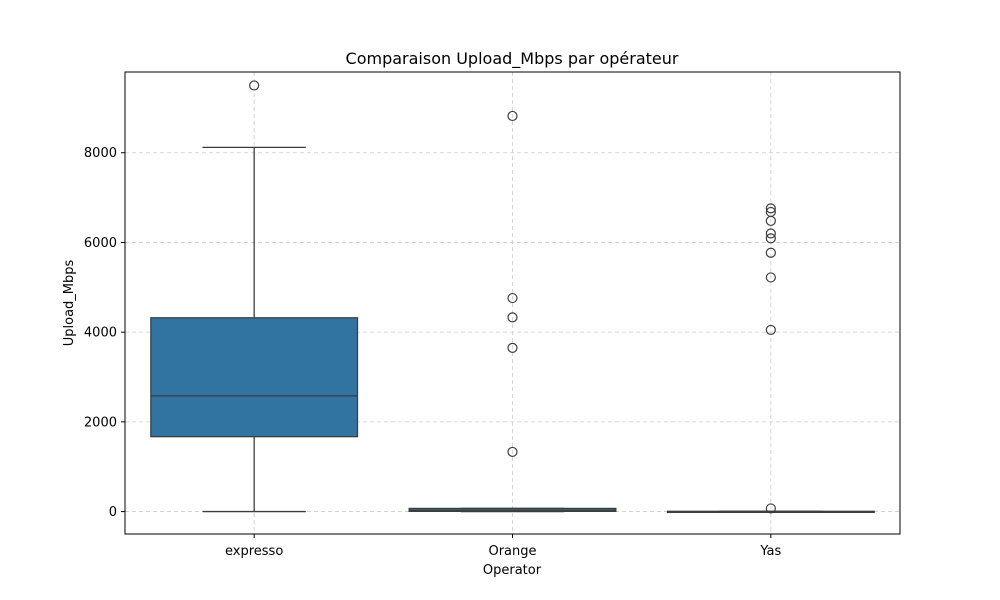 This screenshot has height=600, width=1000. Describe the element at coordinates (254, 377) in the screenshot. I see `iqr-box` at that location.